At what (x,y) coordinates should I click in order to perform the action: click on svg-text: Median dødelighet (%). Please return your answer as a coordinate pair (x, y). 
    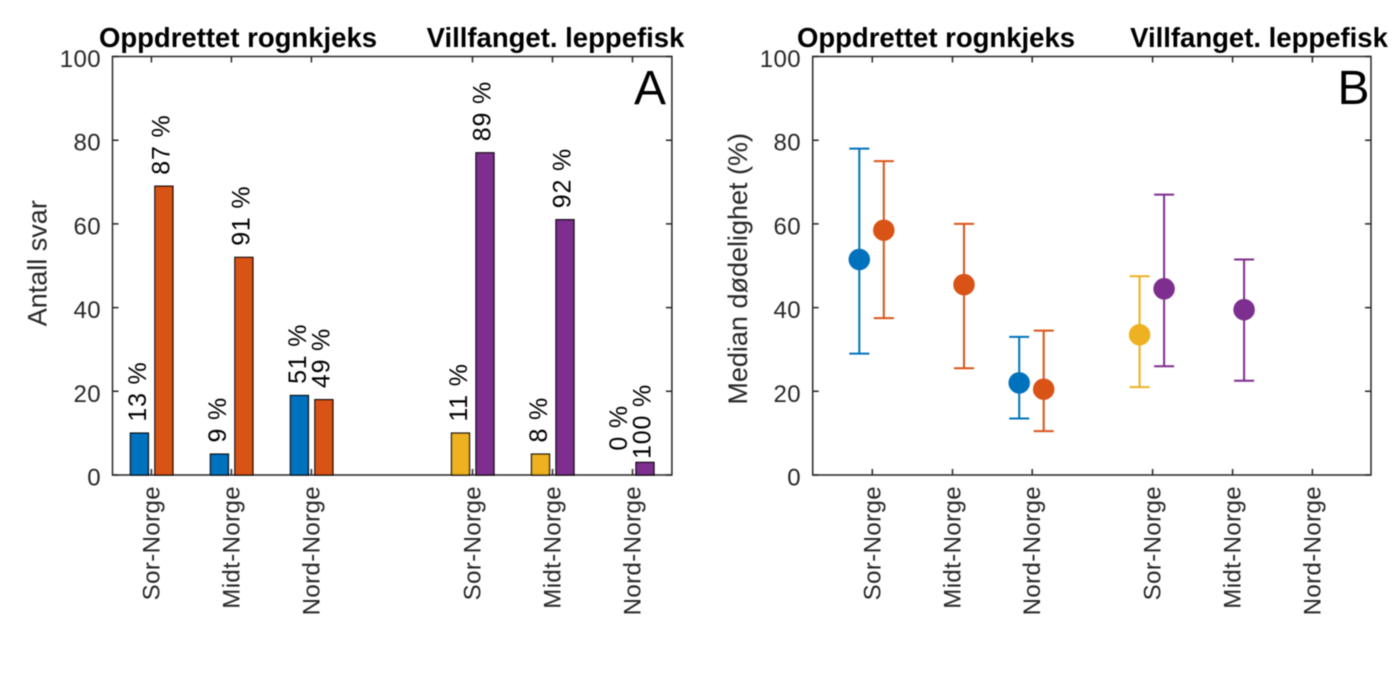
    Looking at the image, I should click on (738, 269).